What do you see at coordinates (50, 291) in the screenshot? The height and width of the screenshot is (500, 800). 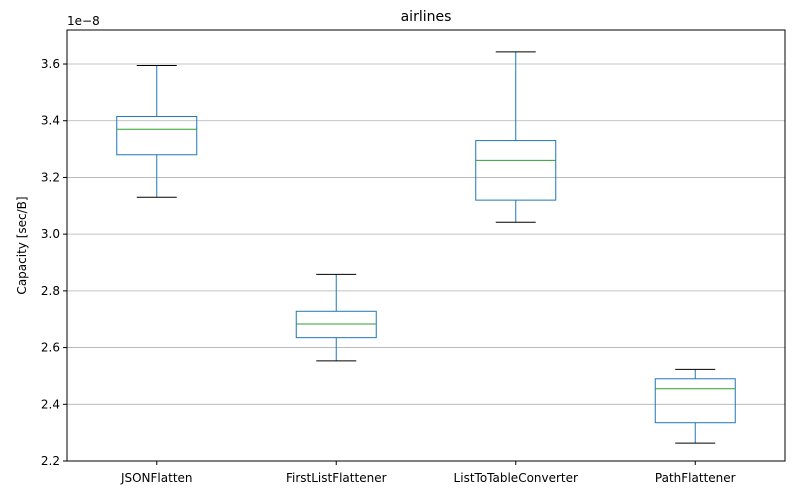 I see `y-tick-label: 2.8` at bounding box center [50, 291].